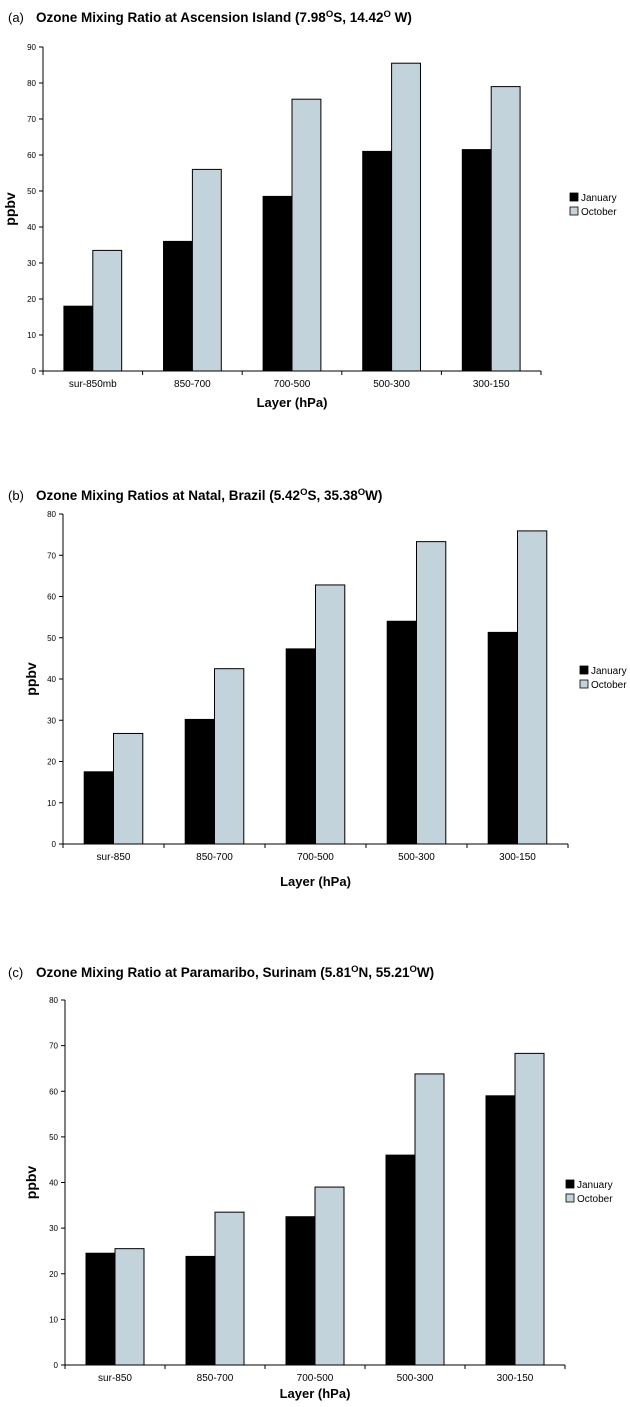  I want to click on x-category-label: sur-850mb, so click(93, 384).